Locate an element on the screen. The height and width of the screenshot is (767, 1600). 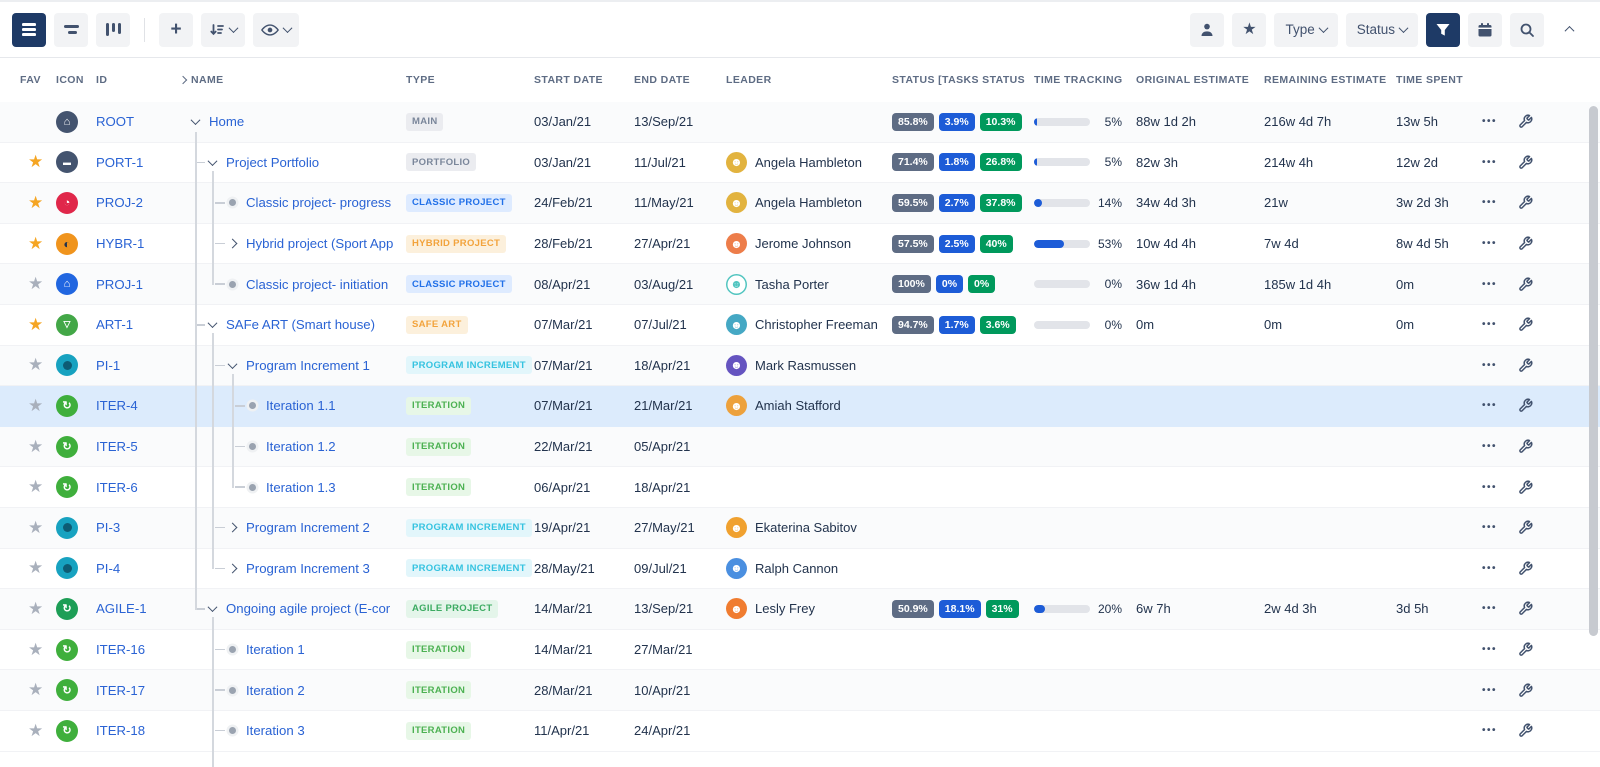
favorites-filter-button: ★ is located at coordinates (1249, 29).